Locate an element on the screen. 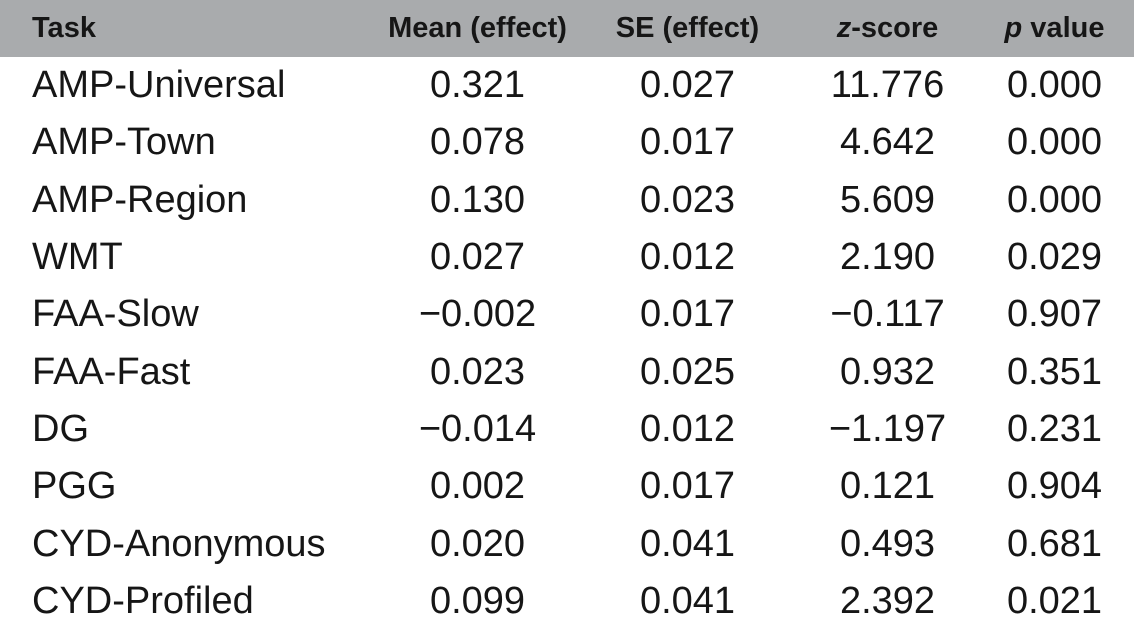 This screenshot has width=1134, height=630. table-row: AMP-Universal 0.321 0.027 11.776 0.000 is located at coordinates (567, 85).